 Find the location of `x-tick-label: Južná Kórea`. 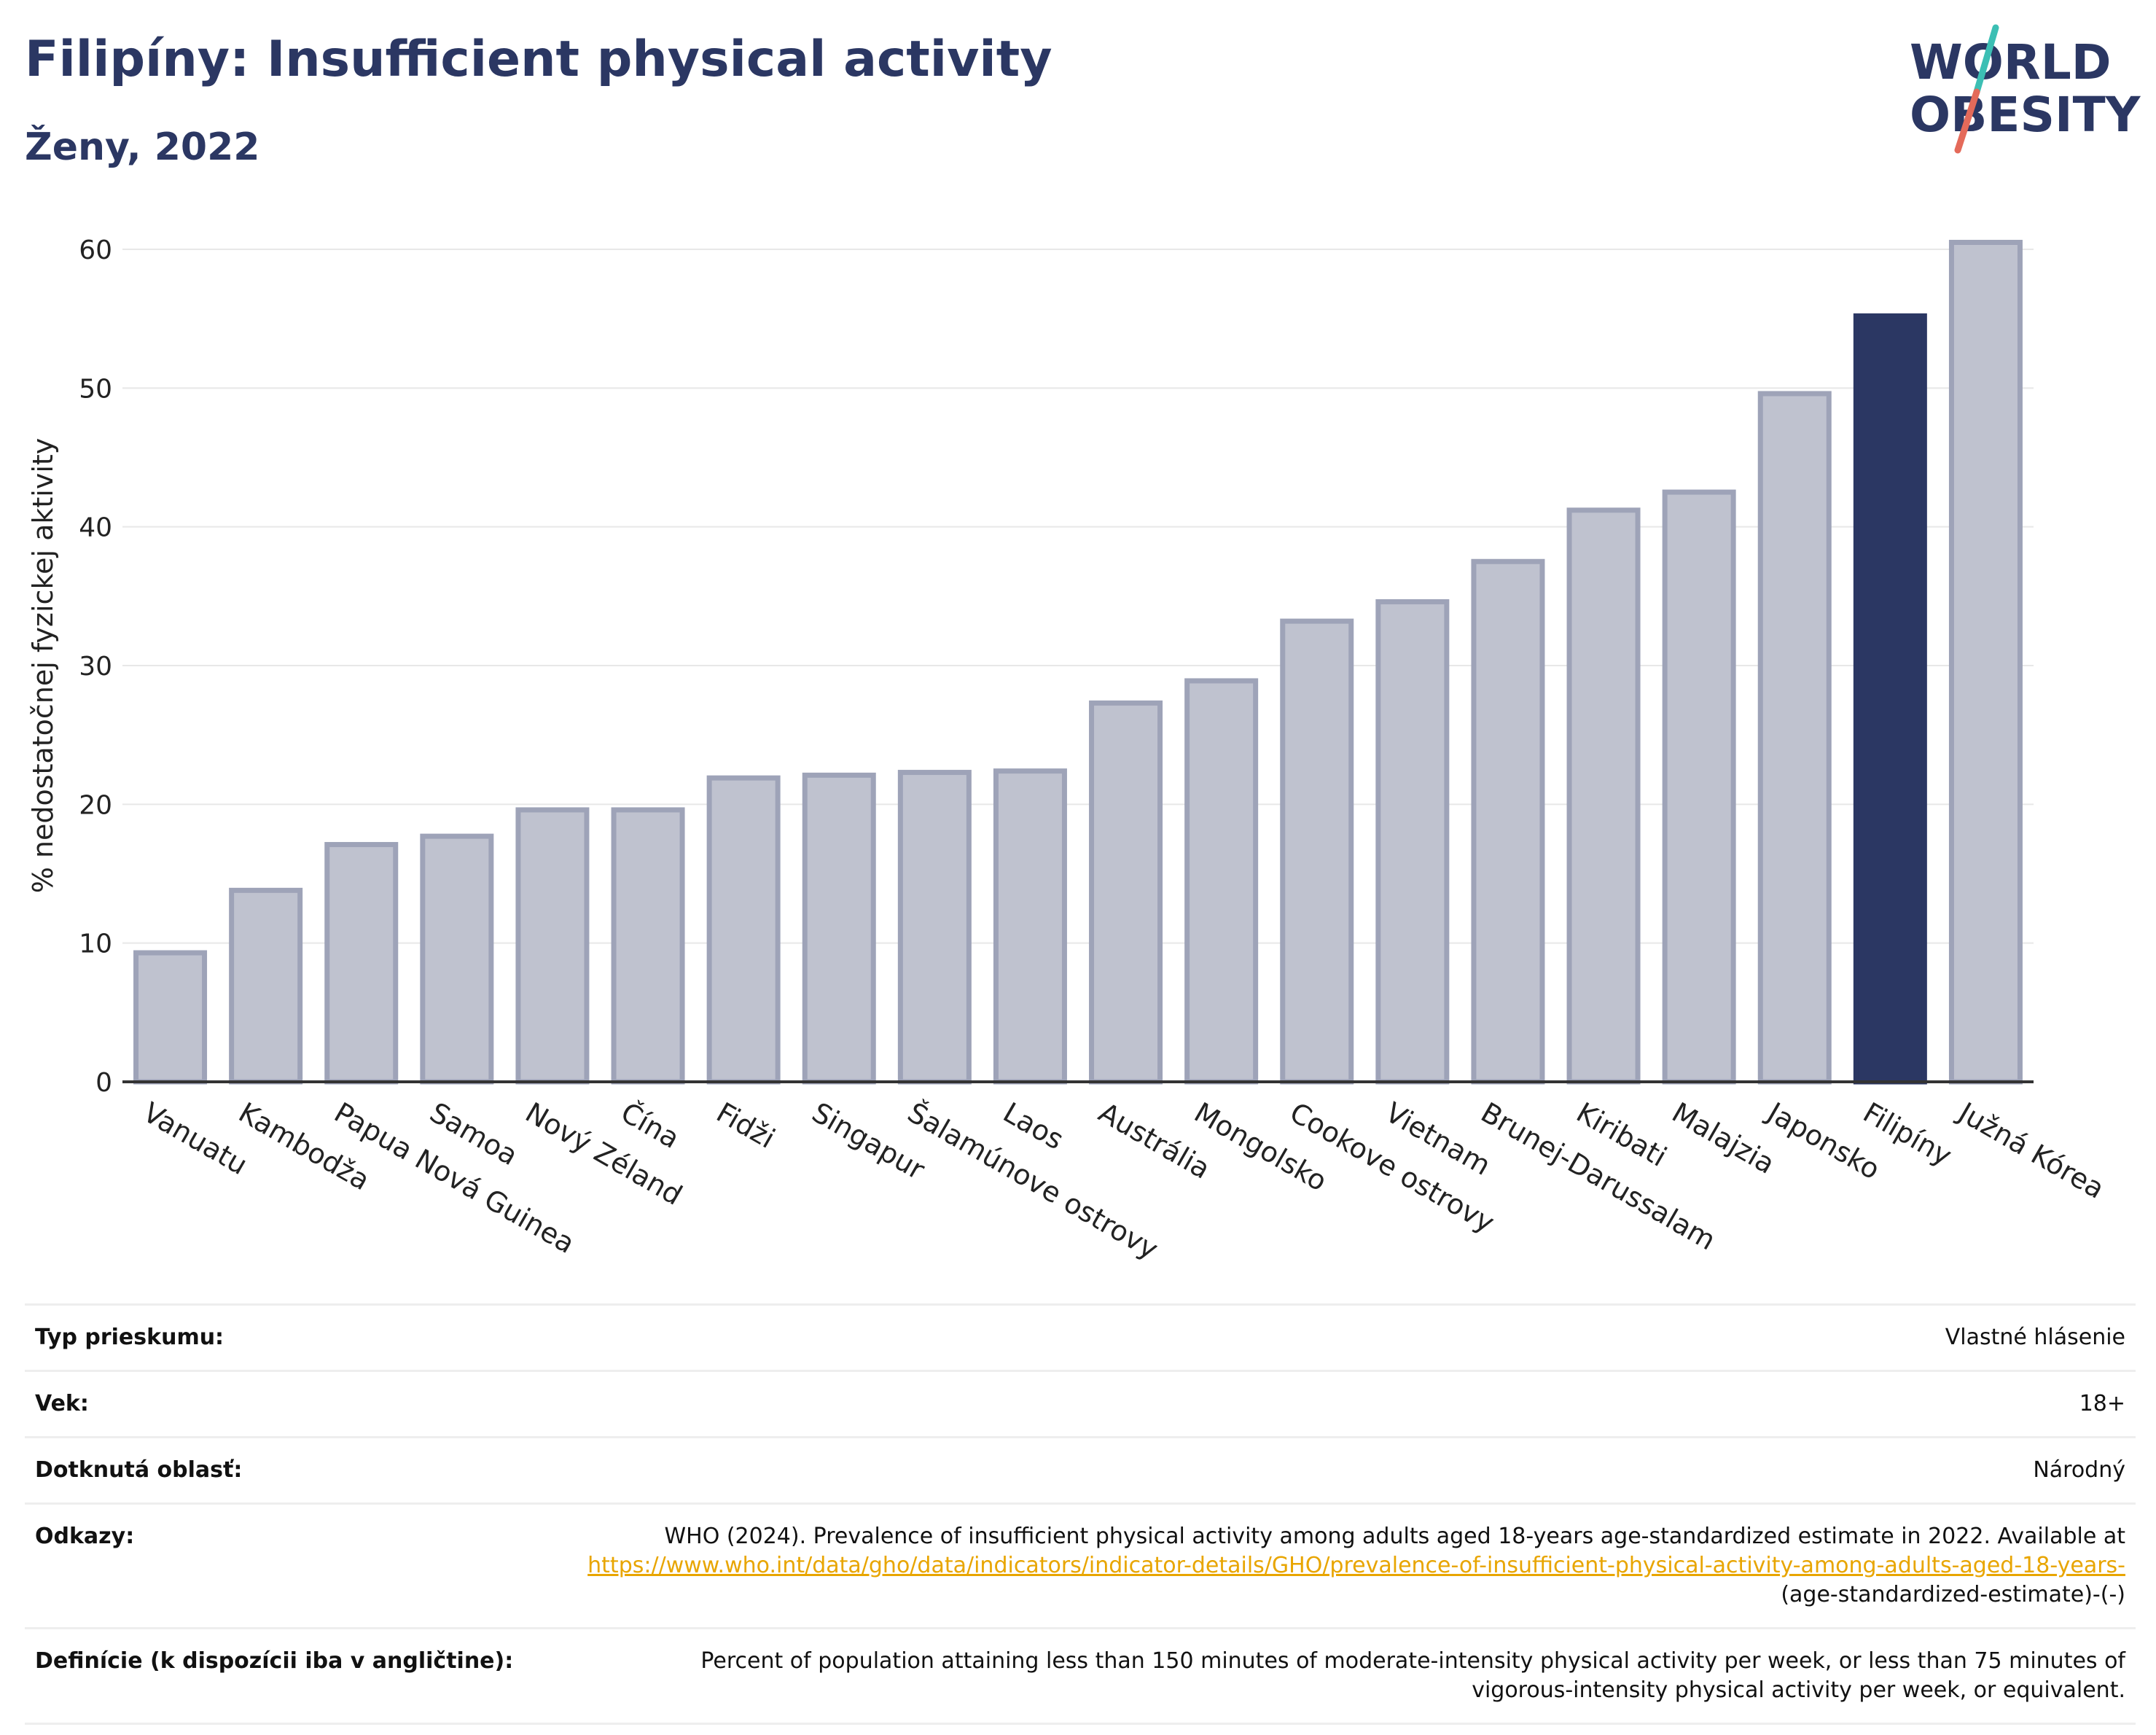

x-tick-label: Južná Kórea is located at coordinates (2031, 1150).